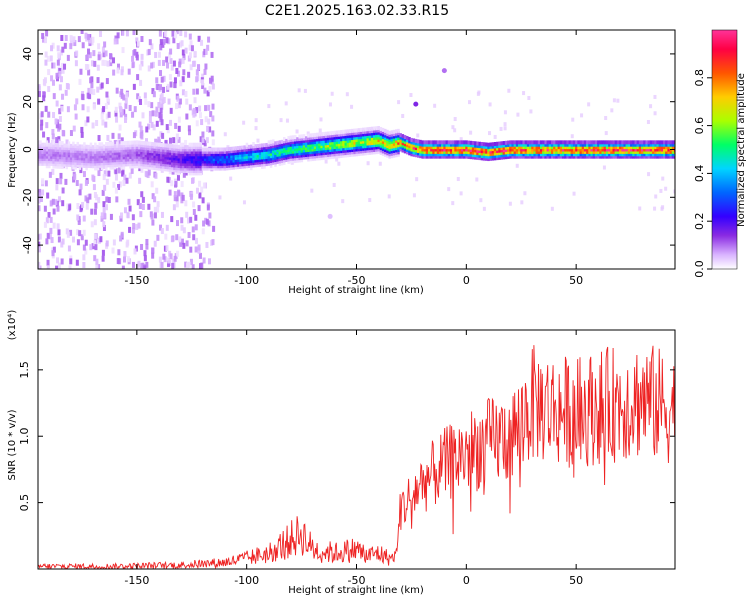  What do you see at coordinates (136, 580) in the screenshot?
I see `snr-x-tick-label: -150` at bounding box center [136, 580].